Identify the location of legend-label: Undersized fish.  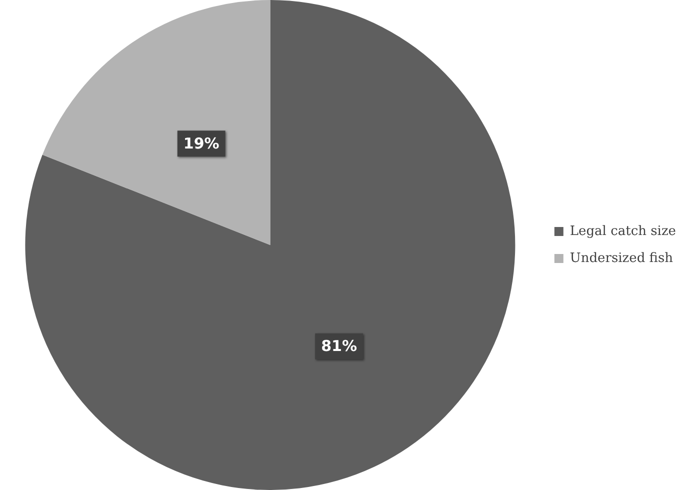
(622, 258).